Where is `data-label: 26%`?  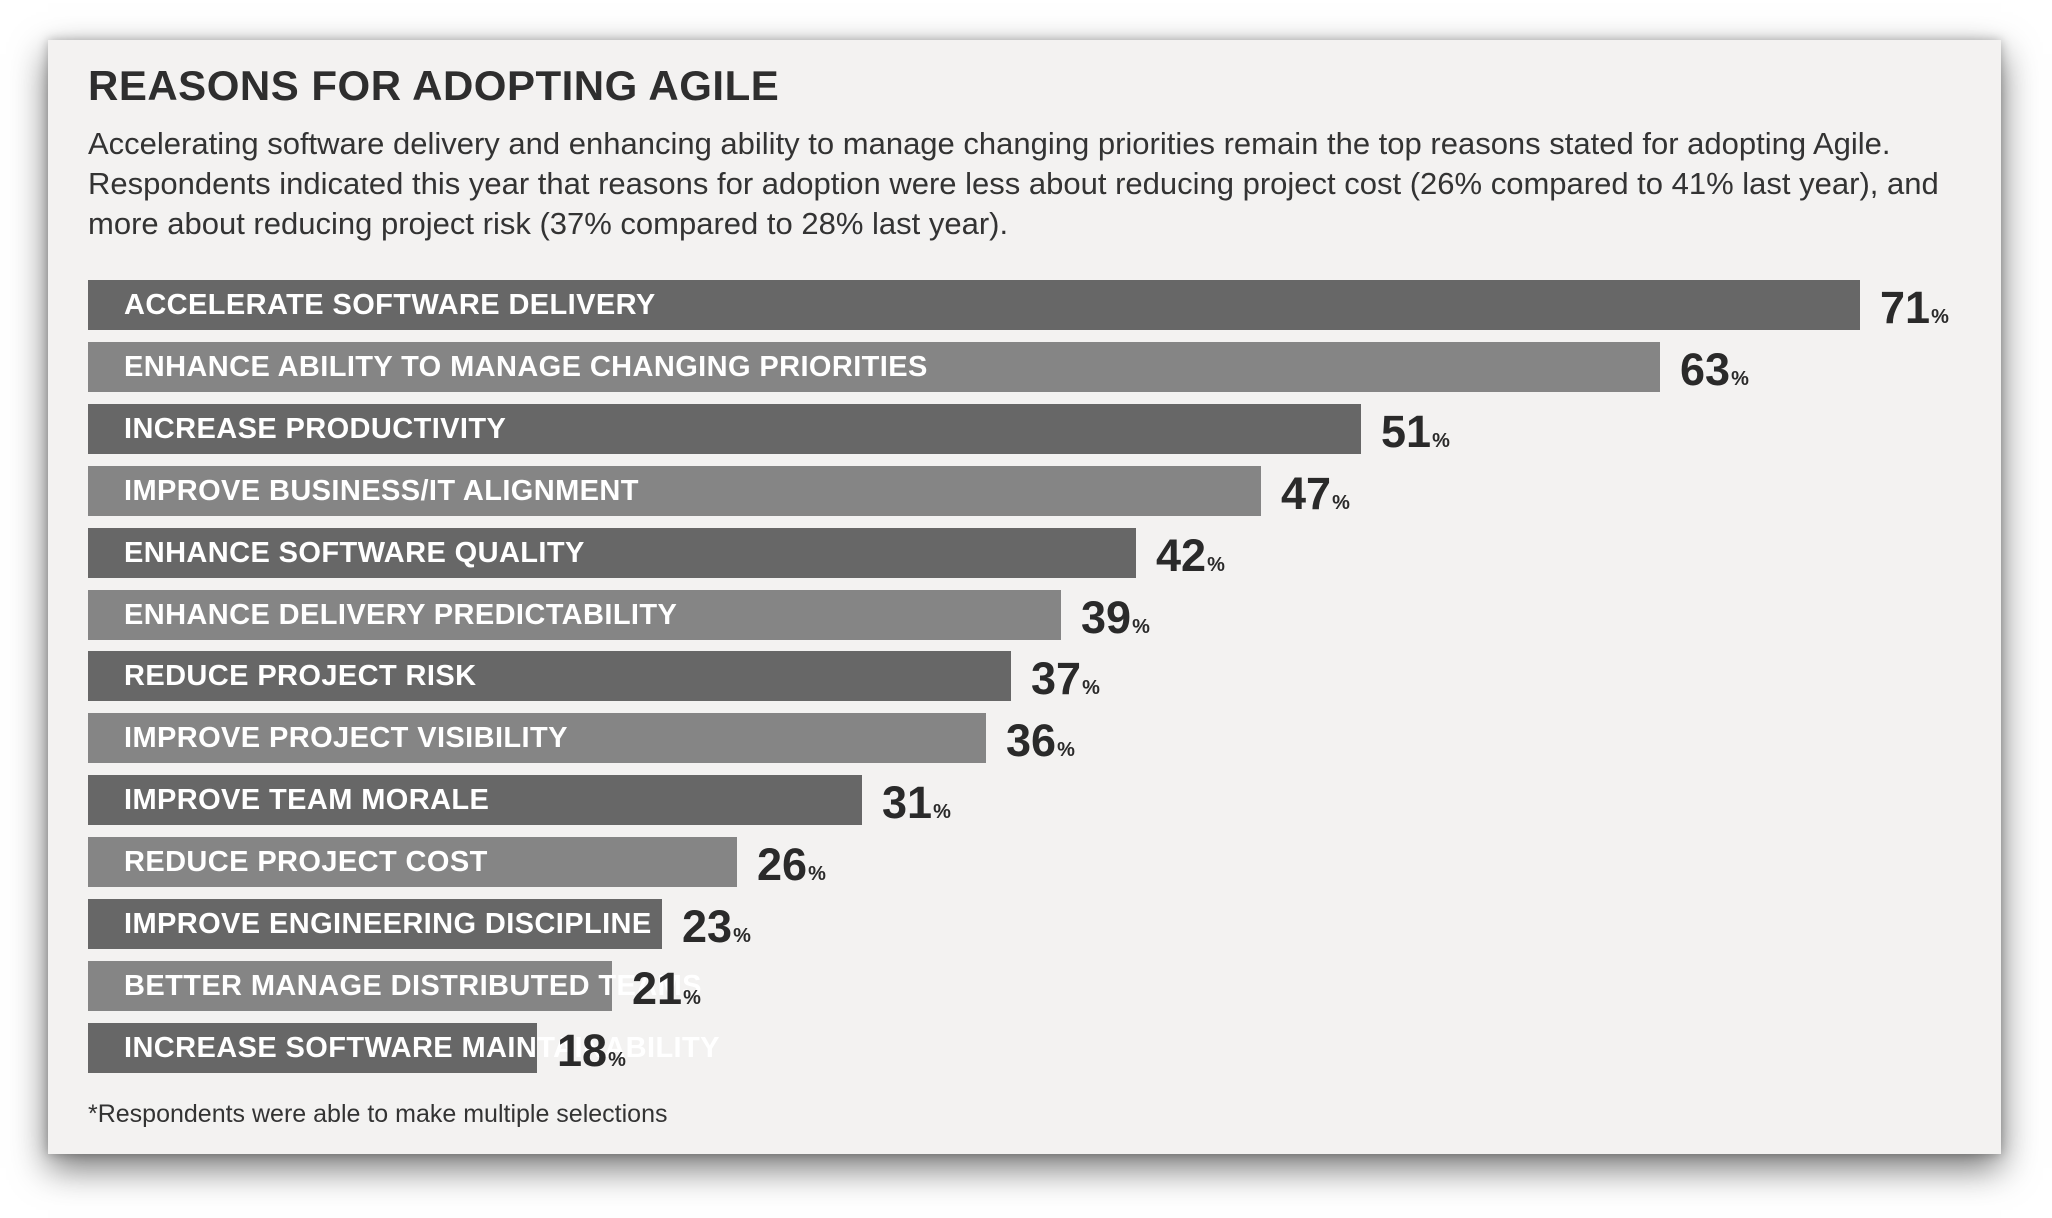
data-label: 26% is located at coordinates (791, 863).